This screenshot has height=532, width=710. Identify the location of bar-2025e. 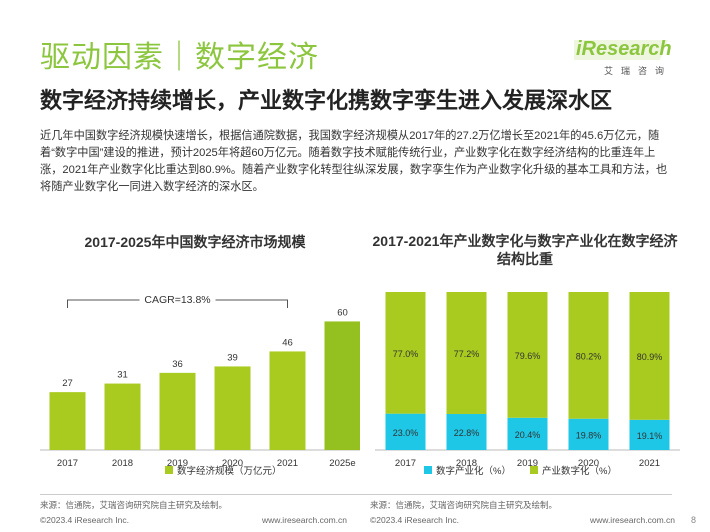
(342, 385).